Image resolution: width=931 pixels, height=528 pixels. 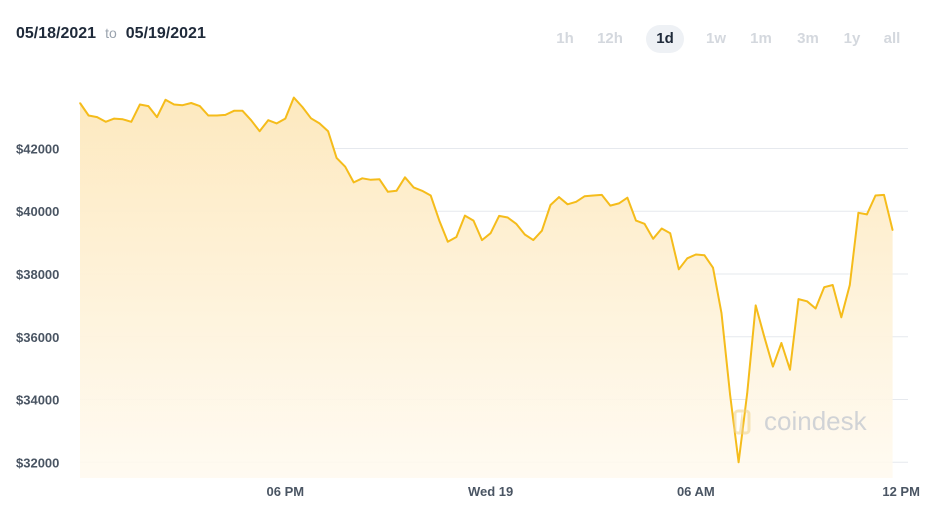 What do you see at coordinates (37, 148) in the screenshot?
I see `y-tick-label: $42000` at bounding box center [37, 148].